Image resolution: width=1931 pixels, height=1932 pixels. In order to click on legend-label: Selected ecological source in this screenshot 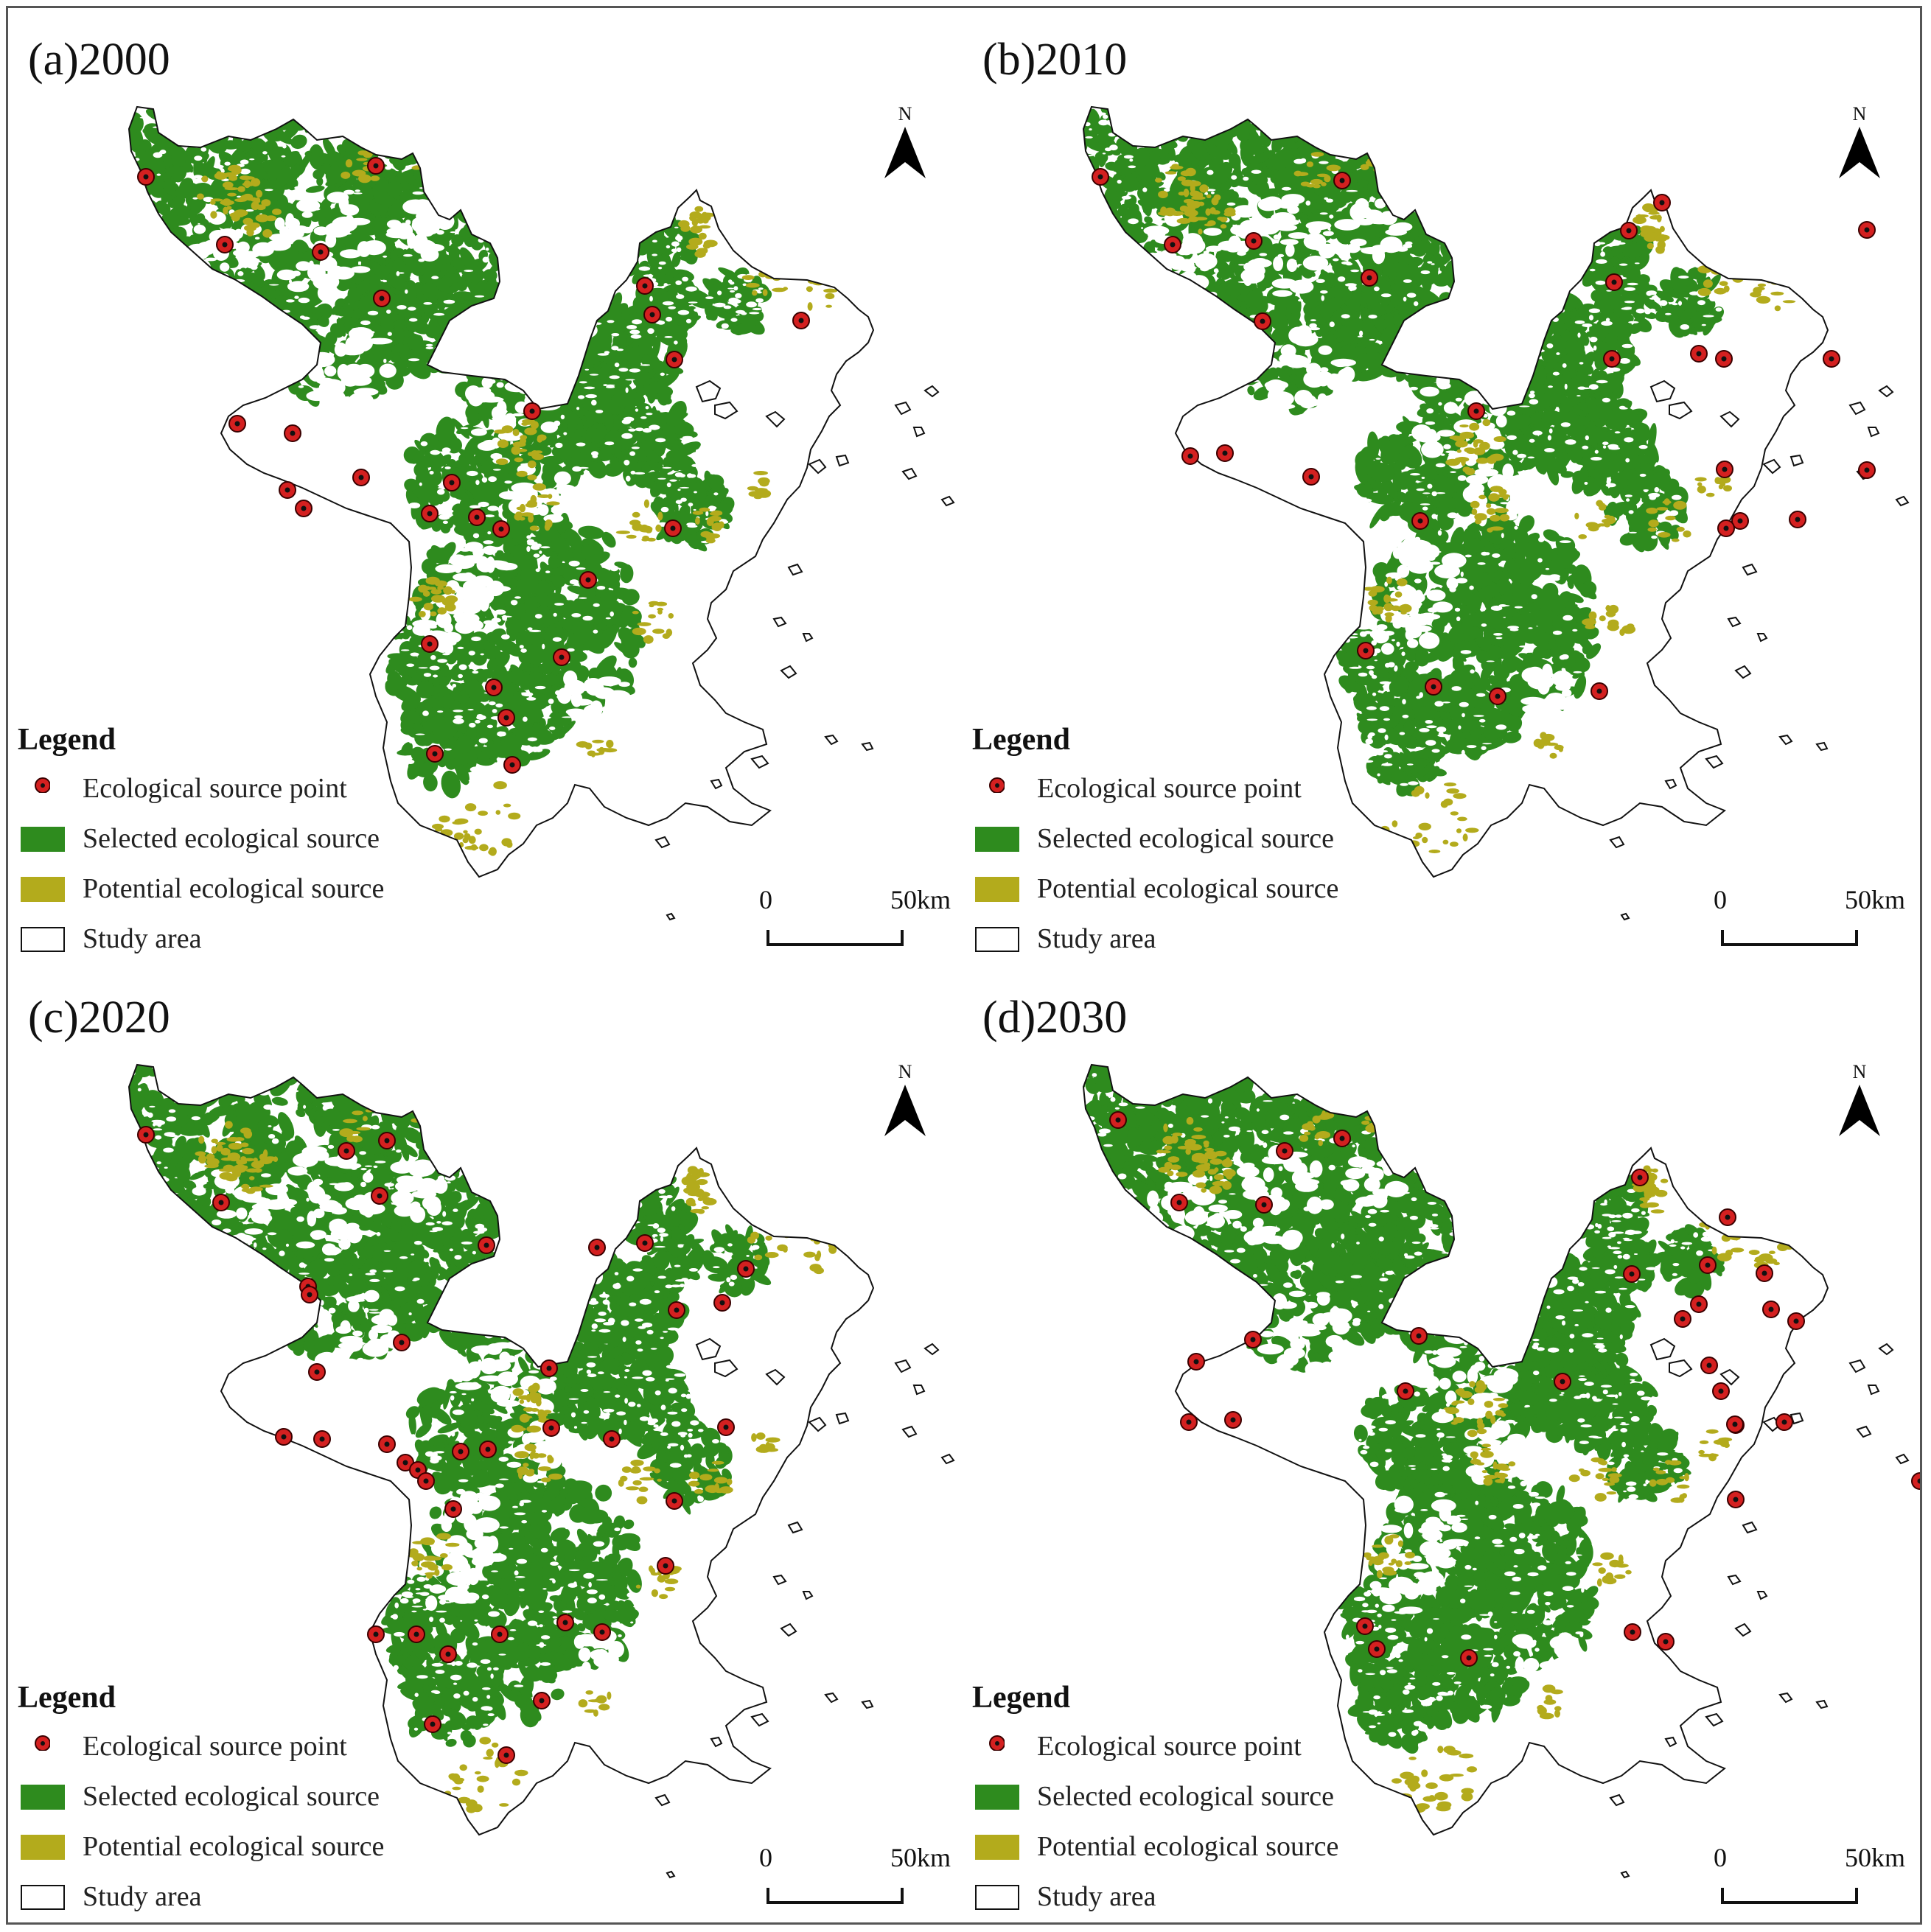, I will do `click(1186, 838)`.